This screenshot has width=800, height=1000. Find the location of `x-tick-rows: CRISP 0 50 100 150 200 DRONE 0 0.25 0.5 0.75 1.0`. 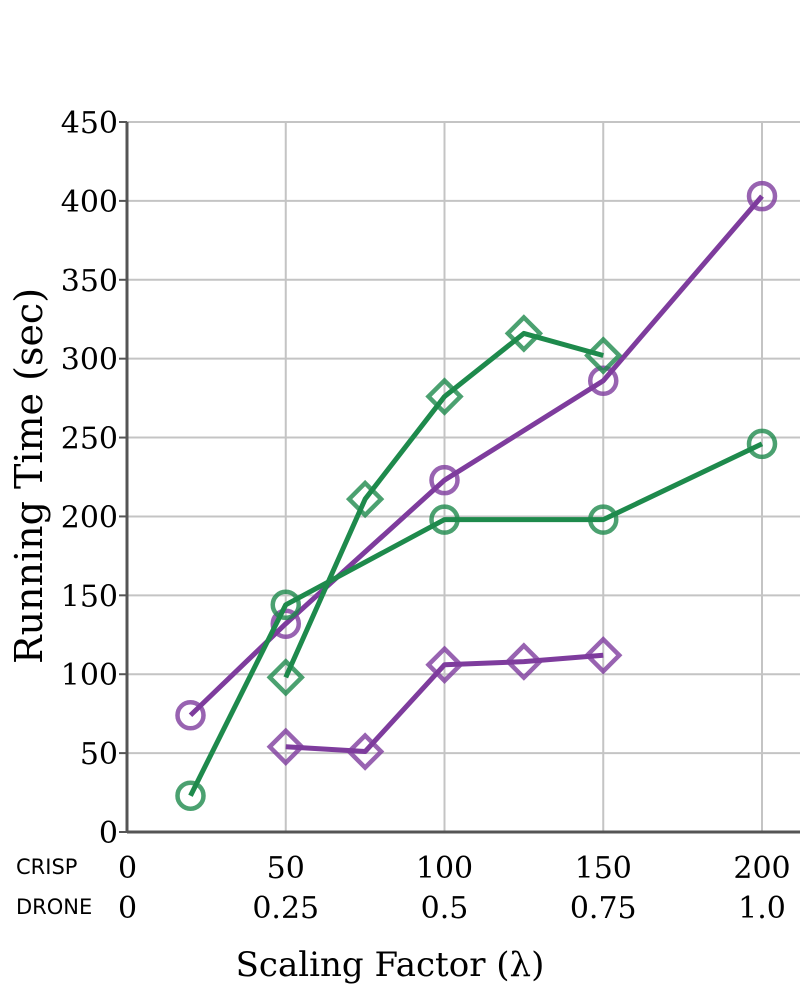

x-tick-rows: CRISP 0 50 100 150 200 DRONE 0 0.25 0.5 0.75 1.0 is located at coordinates (403, 888).